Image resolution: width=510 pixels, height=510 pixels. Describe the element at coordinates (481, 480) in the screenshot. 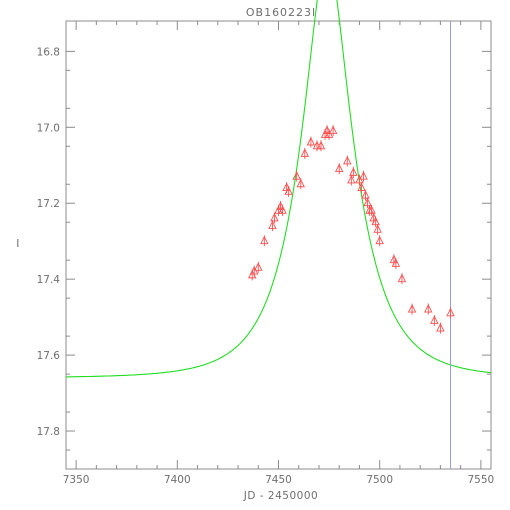

I see `x-tick-label: 7550` at that location.